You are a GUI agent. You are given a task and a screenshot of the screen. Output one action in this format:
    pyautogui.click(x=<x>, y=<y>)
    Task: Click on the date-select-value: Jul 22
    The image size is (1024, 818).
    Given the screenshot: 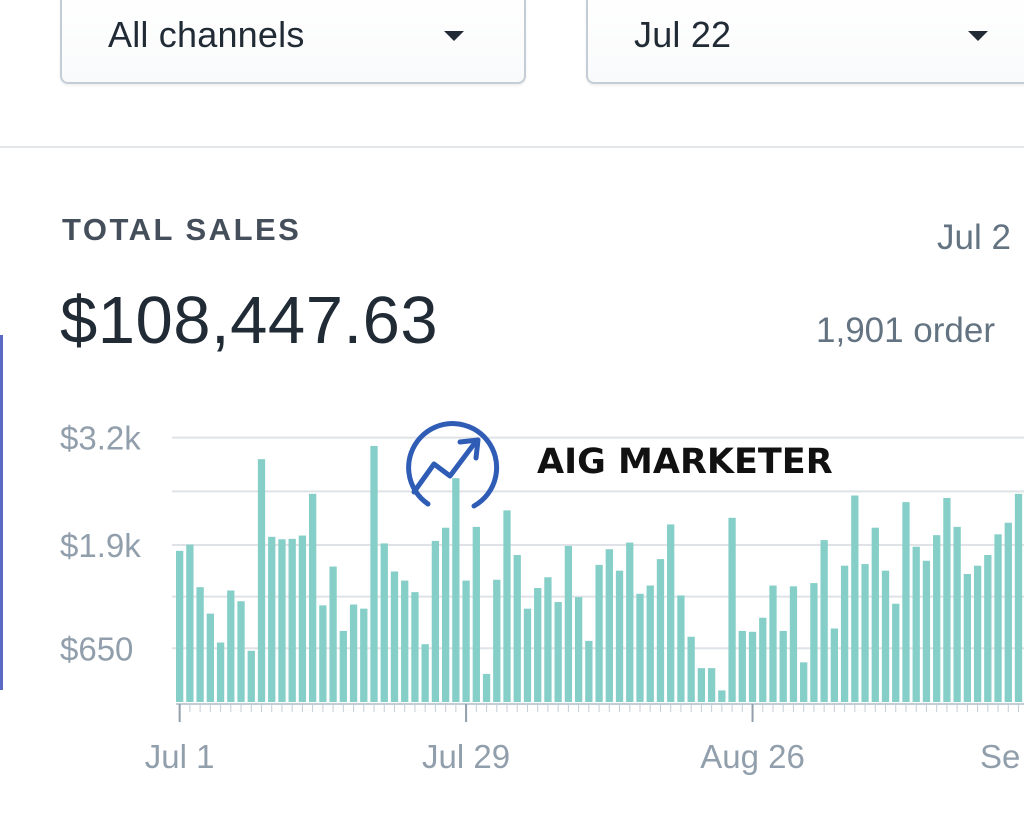 What is the action you would take?
    pyautogui.click(x=683, y=34)
    